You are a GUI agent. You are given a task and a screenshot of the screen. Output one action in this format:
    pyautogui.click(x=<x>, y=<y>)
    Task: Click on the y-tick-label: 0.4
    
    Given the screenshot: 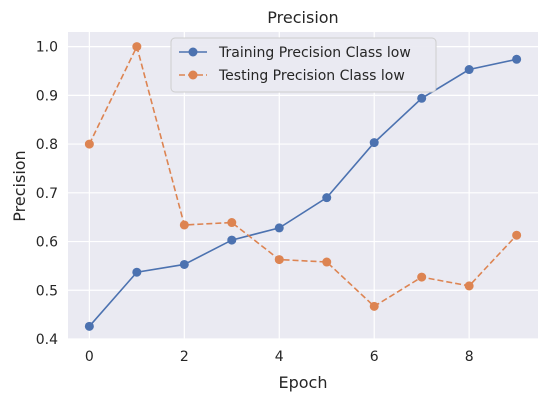 What is the action you would take?
    pyautogui.click(x=47, y=340)
    